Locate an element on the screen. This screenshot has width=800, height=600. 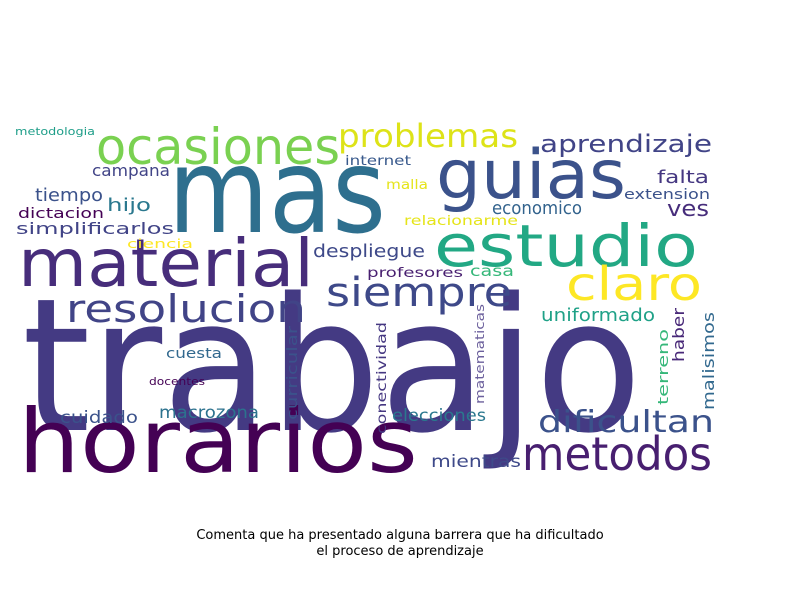
word-casa: casa is located at coordinates (492, 271).